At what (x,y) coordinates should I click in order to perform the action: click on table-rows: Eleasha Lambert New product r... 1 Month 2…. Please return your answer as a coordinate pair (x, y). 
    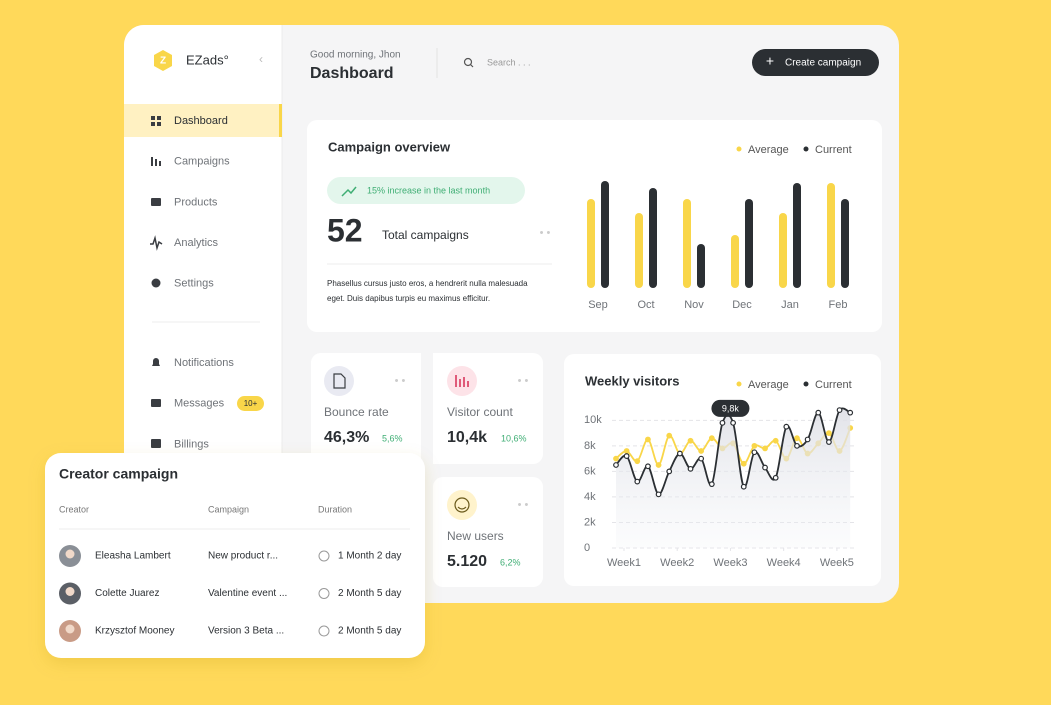
    Looking at the image, I should click on (230, 593).